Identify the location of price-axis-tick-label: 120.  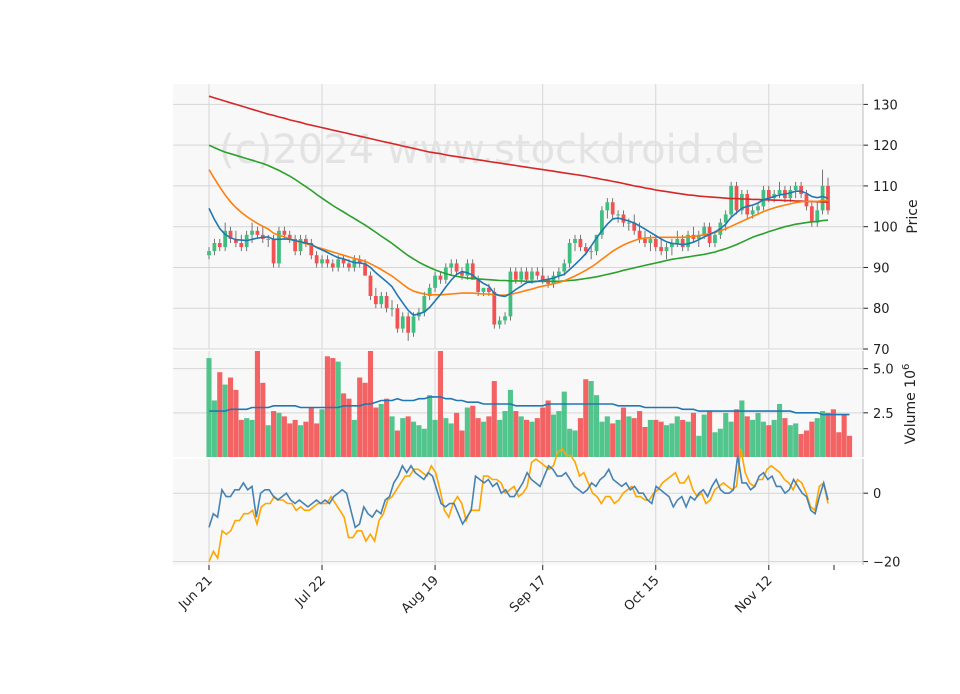
(885, 146).